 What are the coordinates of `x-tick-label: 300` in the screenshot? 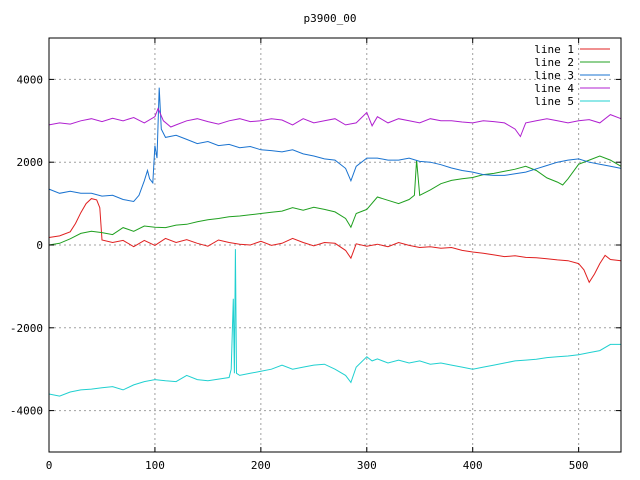 It's located at (367, 465).